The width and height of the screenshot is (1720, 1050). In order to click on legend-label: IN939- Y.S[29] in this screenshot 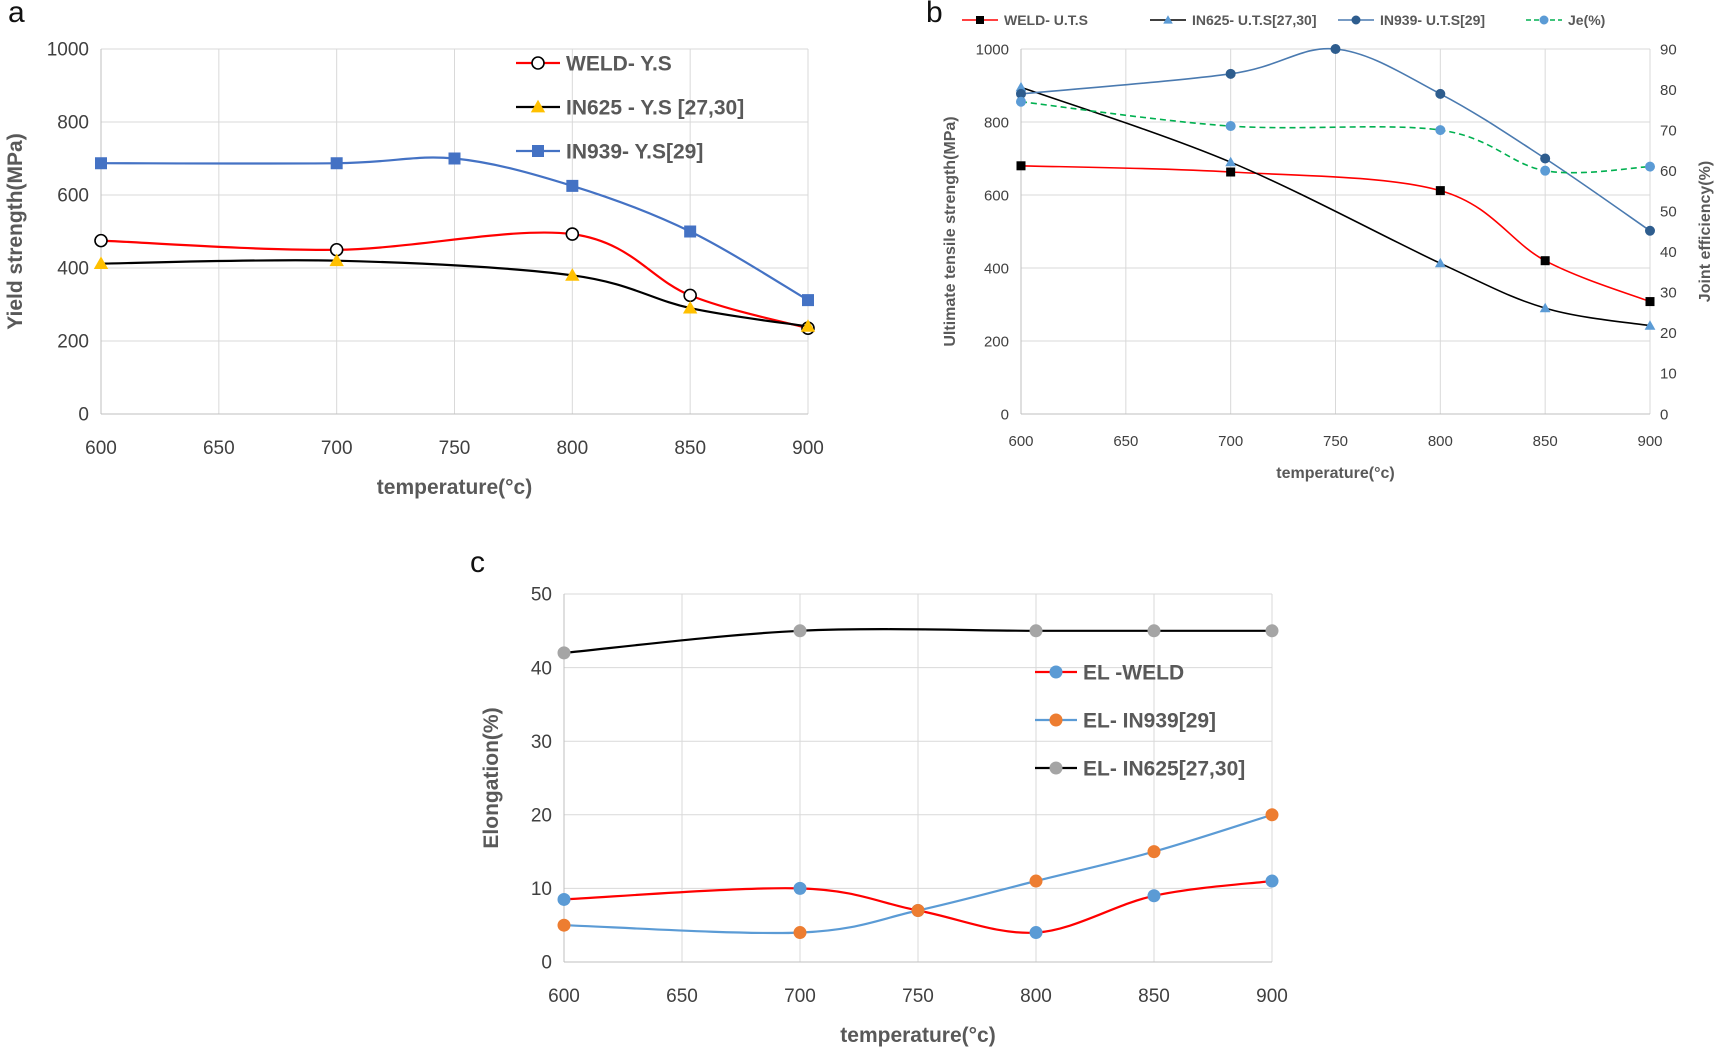, I will do `click(634, 151)`.